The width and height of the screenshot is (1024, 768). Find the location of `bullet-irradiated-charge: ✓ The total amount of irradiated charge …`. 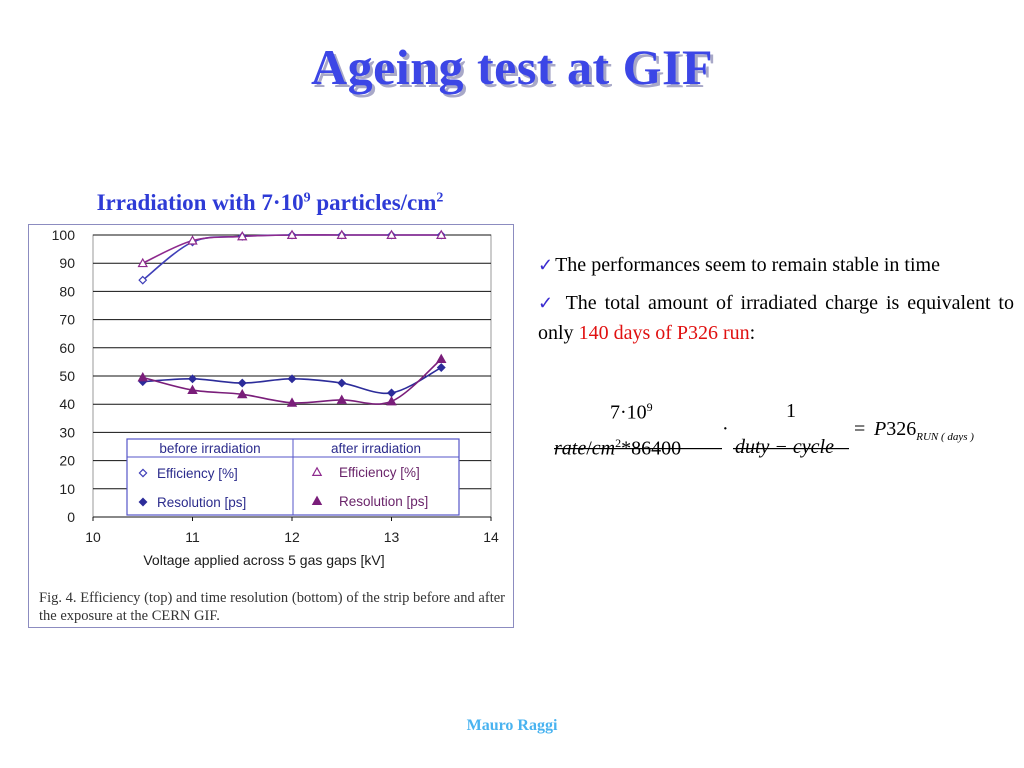

bullet-irradiated-charge: ✓ The total amount of irradiated charge … is located at coordinates (776, 318).